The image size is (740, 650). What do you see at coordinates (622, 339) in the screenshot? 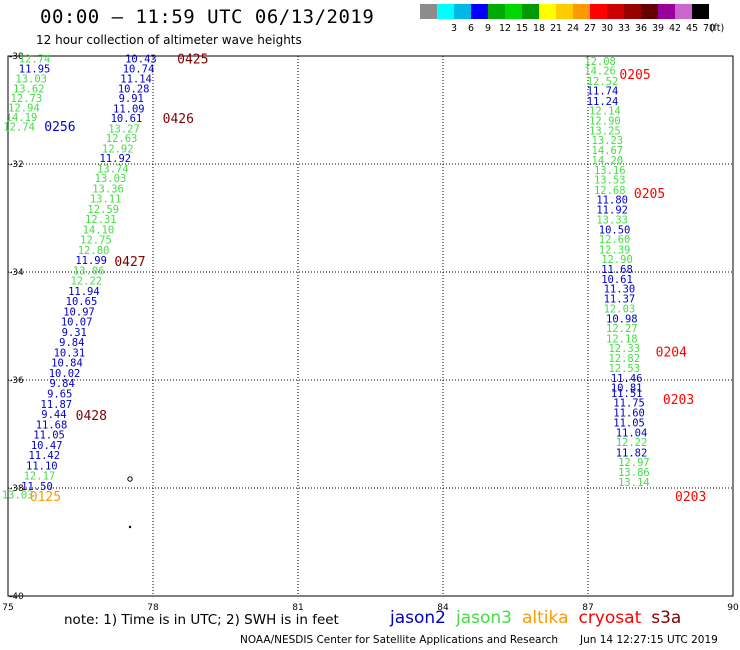
I see `wave-height-value: 12.18` at bounding box center [622, 339].